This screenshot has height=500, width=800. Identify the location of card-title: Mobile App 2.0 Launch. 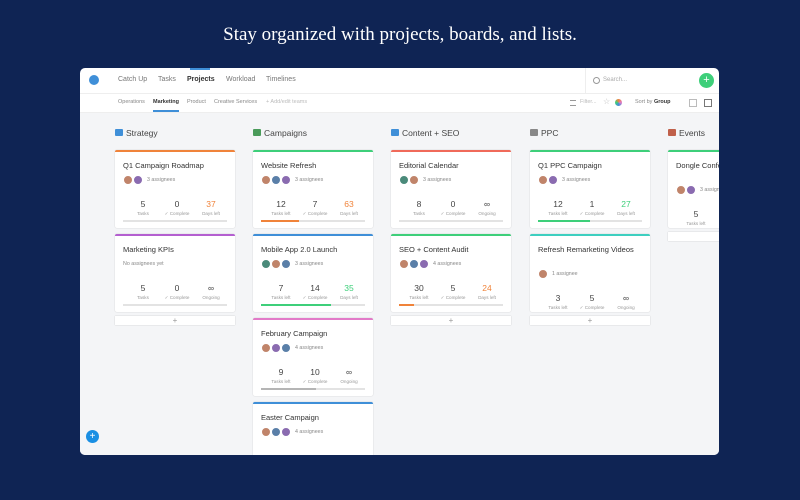
(299, 249).